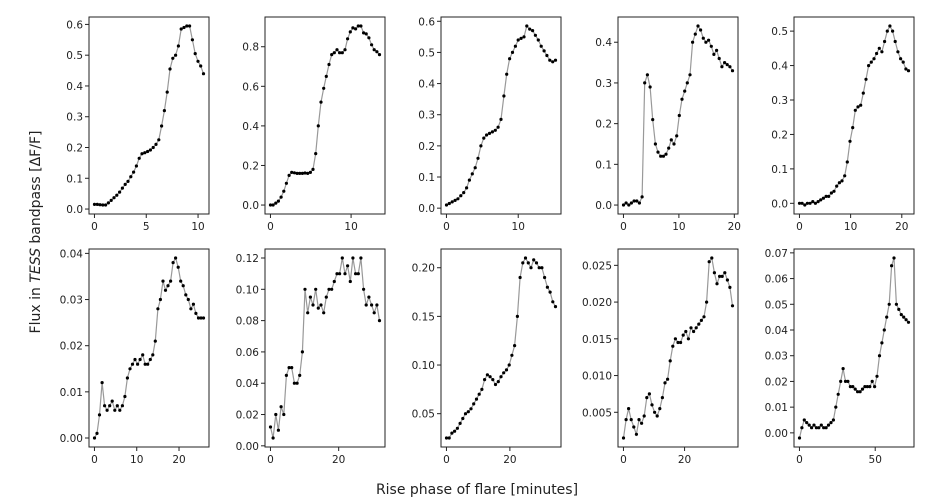 This screenshot has width=932, height=504. Describe the element at coordinates (678, 348) in the screenshot. I see `axes-frame` at that location.